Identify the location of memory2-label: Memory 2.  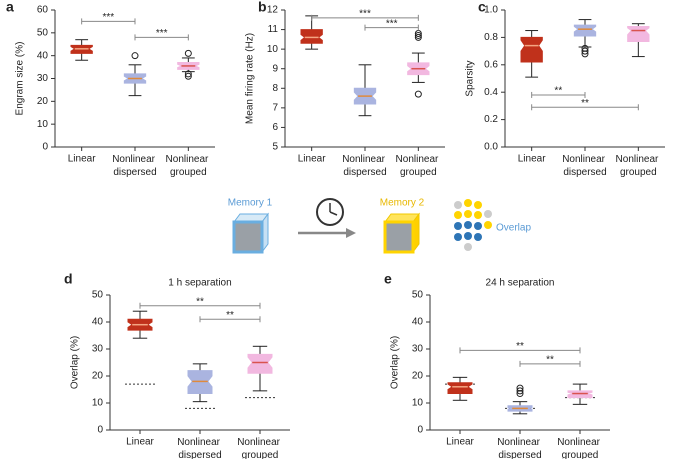
(402, 203).